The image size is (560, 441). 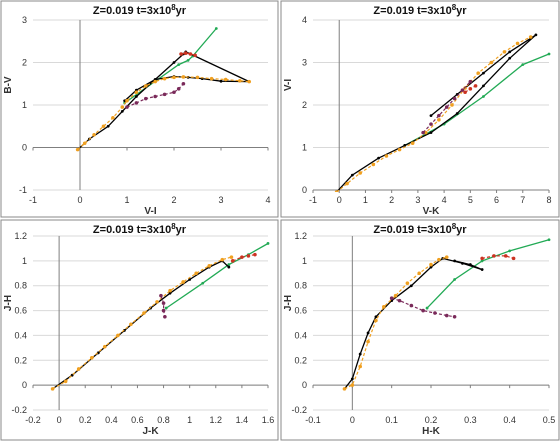 What do you see at coordinates (242, 420) in the screenshot?
I see `x-tick-label: 1.4` at bounding box center [242, 420].